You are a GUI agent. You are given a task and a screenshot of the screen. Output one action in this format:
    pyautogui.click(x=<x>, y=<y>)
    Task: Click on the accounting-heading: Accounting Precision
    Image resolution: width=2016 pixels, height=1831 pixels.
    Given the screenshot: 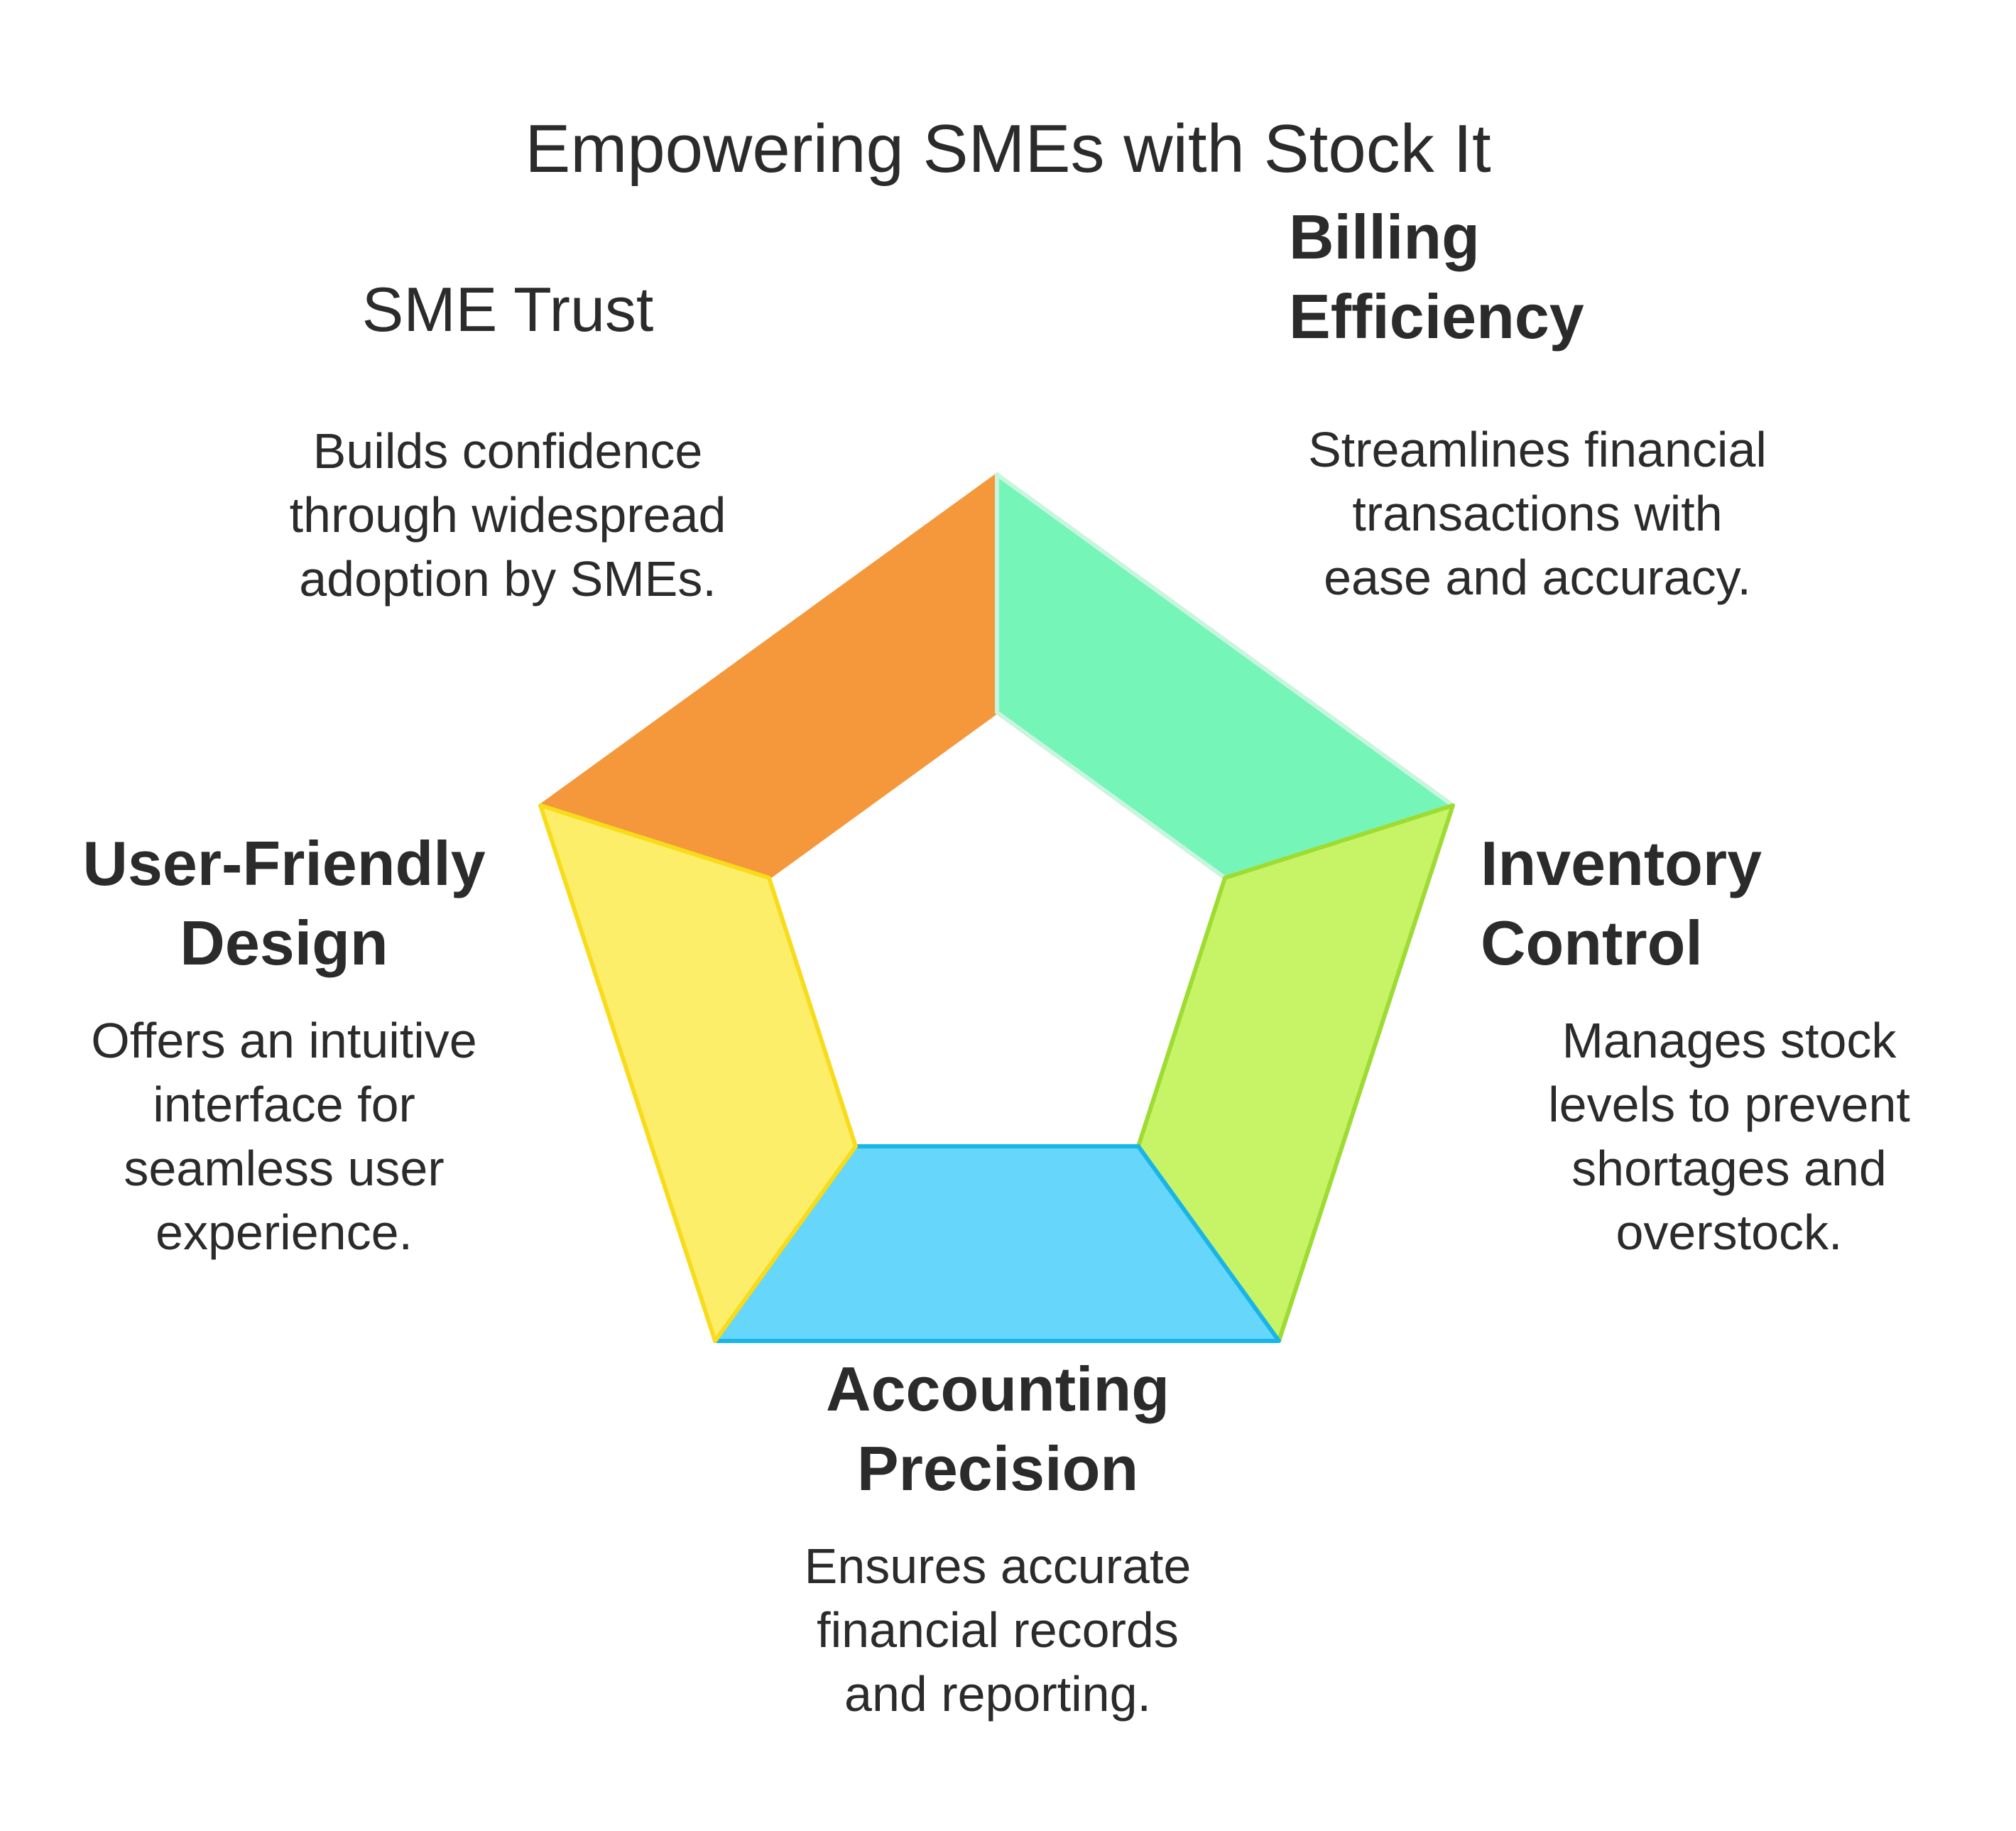 What is the action you would take?
    pyautogui.click(x=998, y=1429)
    